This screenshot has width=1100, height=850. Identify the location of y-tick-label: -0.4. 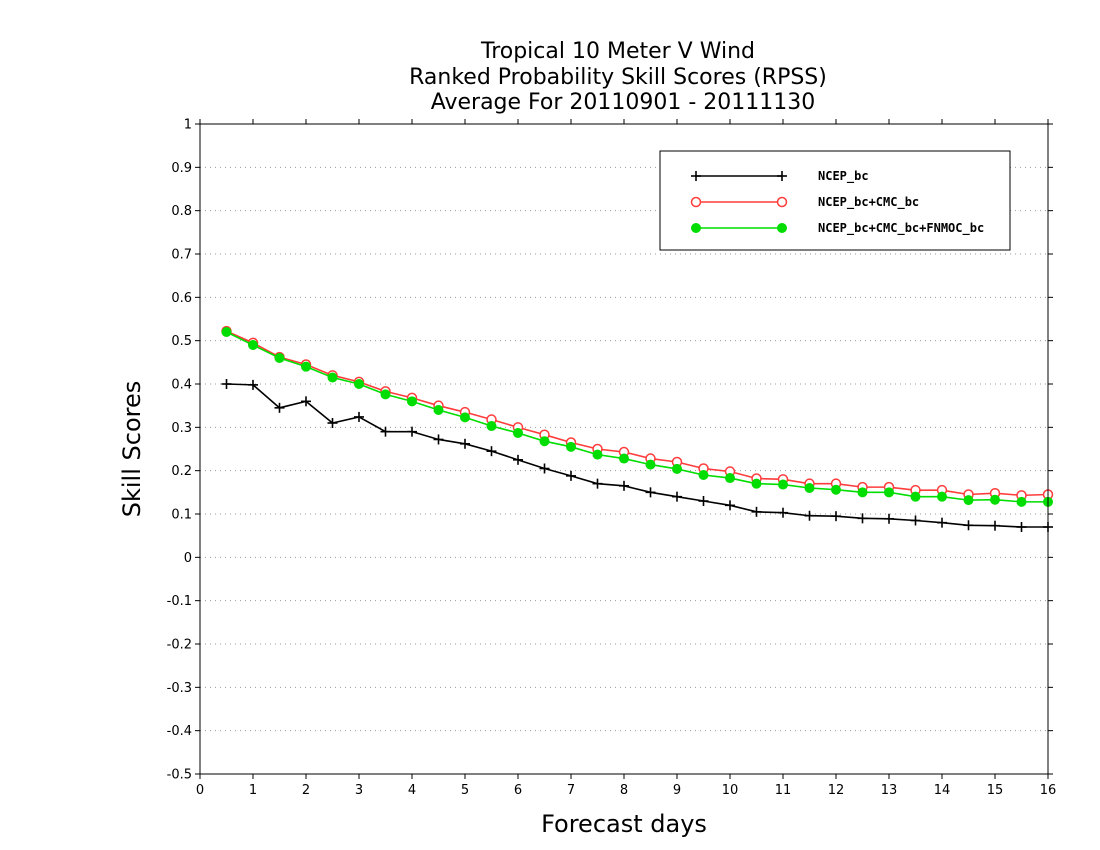
(179, 731).